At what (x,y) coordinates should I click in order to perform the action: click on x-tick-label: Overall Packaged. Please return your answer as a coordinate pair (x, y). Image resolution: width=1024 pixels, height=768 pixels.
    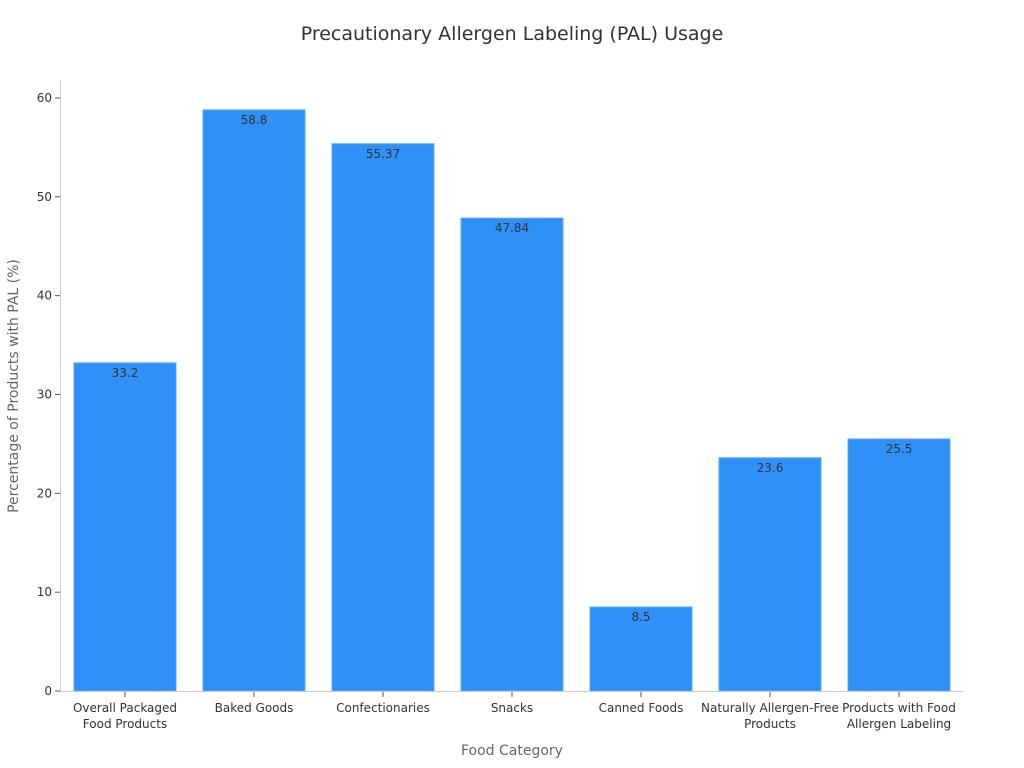
    Looking at the image, I should click on (125, 708).